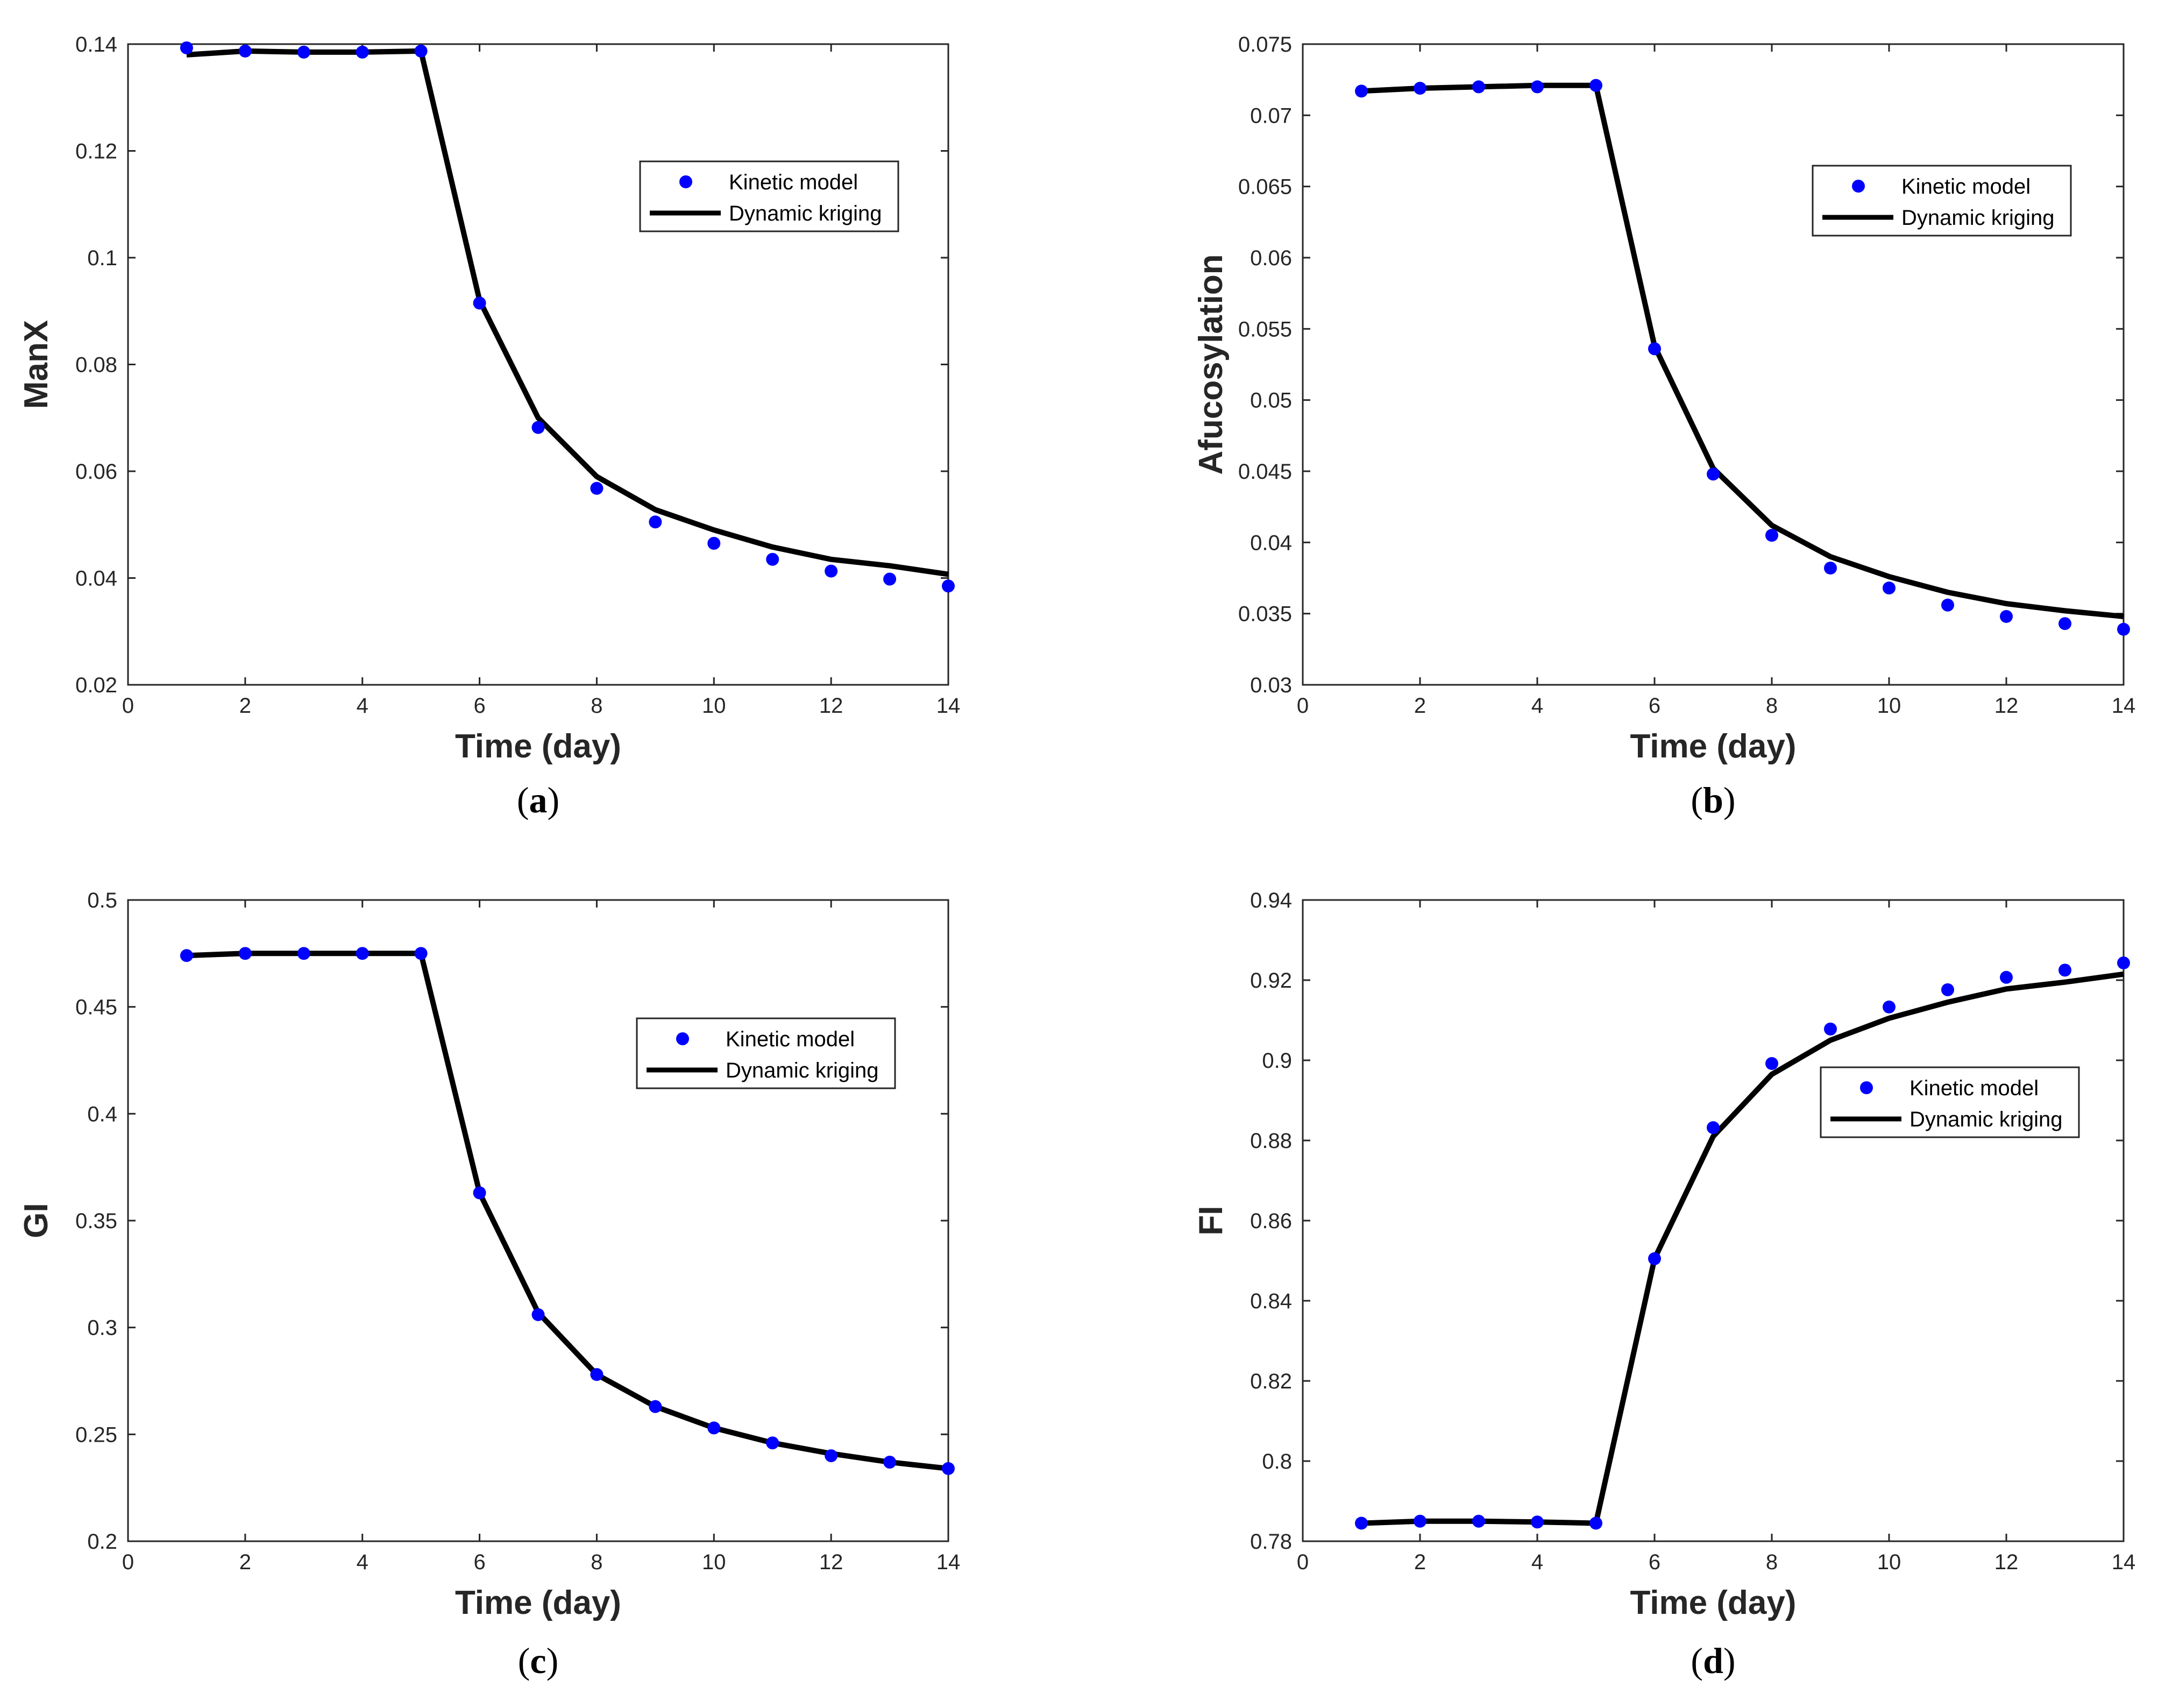  Describe the element at coordinates (96, 1435) in the screenshot. I see `y-tick-label: 0.25` at that location.